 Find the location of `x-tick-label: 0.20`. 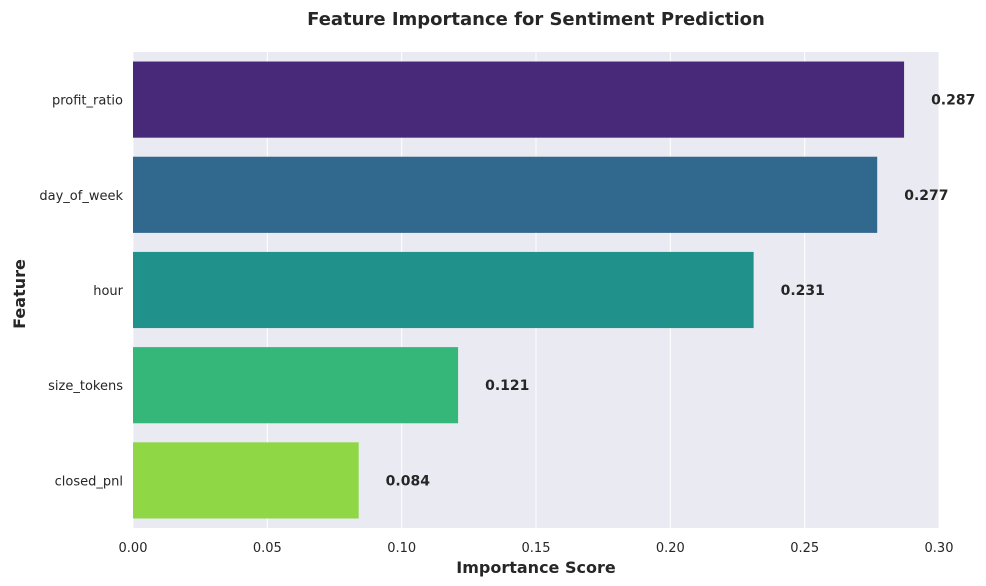

x-tick-label: 0.20 is located at coordinates (670, 548).